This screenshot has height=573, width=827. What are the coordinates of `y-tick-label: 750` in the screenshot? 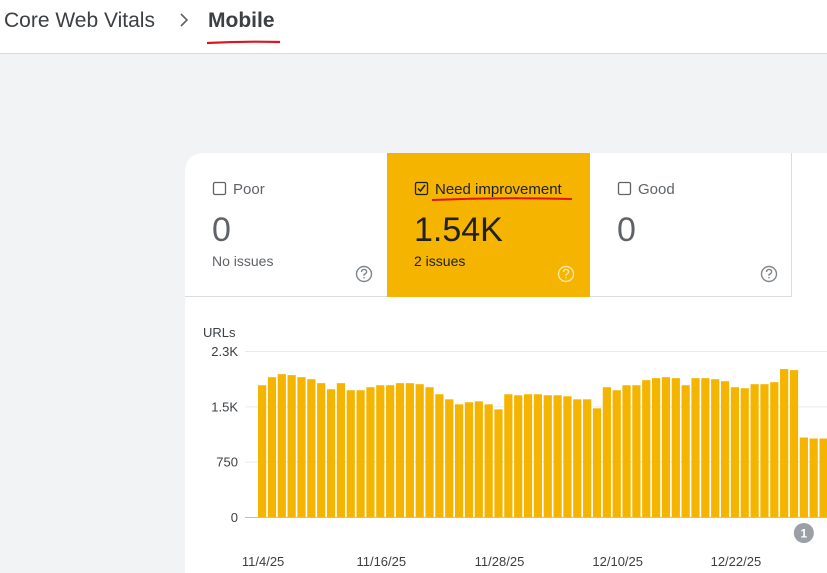 It's located at (227, 462).